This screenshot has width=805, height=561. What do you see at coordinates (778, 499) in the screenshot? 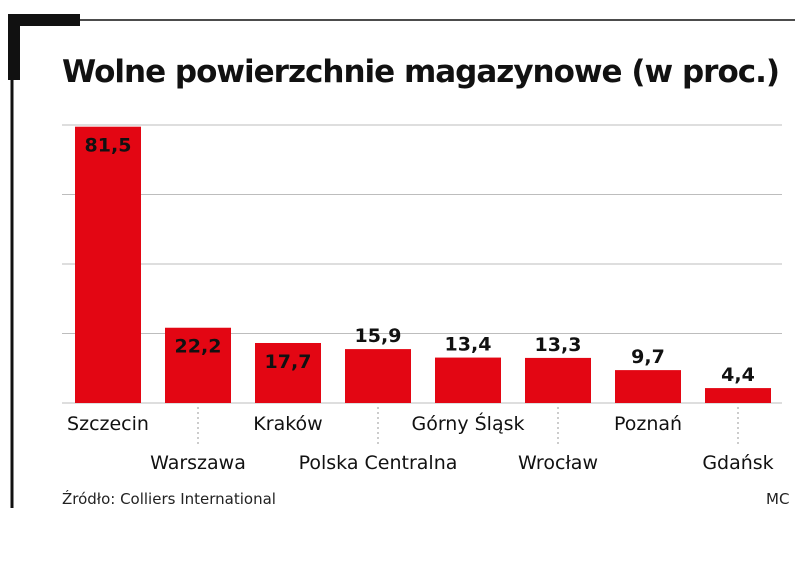
I see `author-credit: MC` at bounding box center [778, 499].